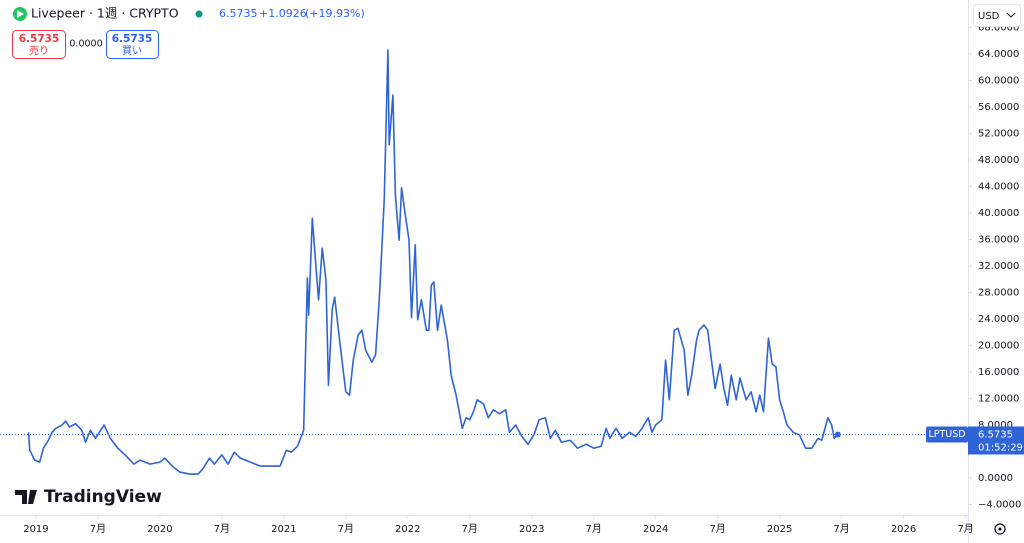  What do you see at coordinates (531, 529) in the screenshot?
I see `x-tick-label: 2023` at bounding box center [531, 529].